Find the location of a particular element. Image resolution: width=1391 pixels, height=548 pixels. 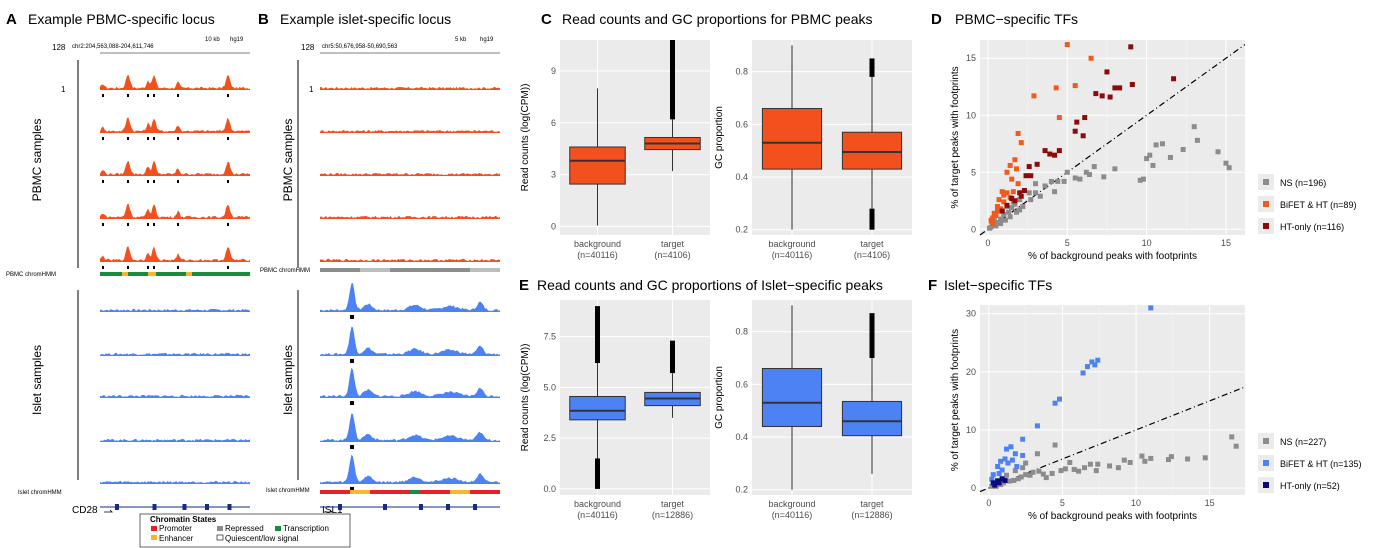

panel-a-genome-label: hg19 is located at coordinates (237, 40).